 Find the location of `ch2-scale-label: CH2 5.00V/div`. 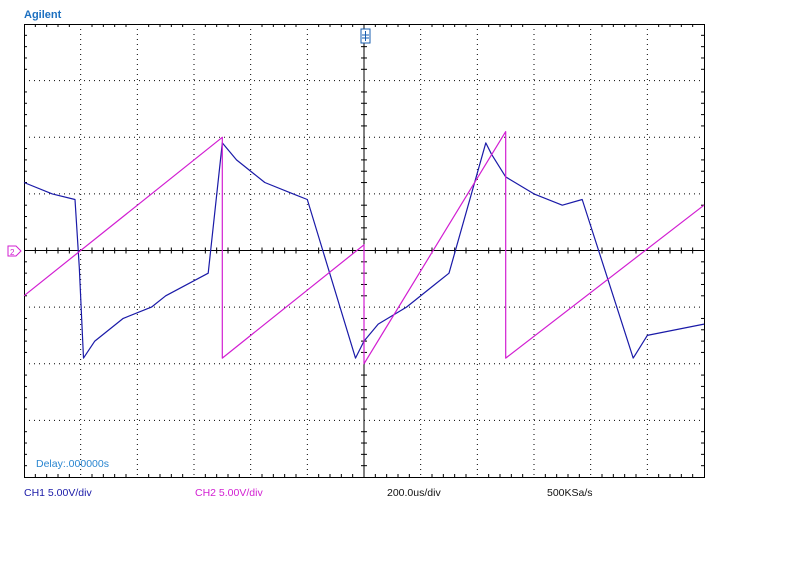

ch2-scale-label: CH2 5.00V/div is located at coordinates (229, 493).